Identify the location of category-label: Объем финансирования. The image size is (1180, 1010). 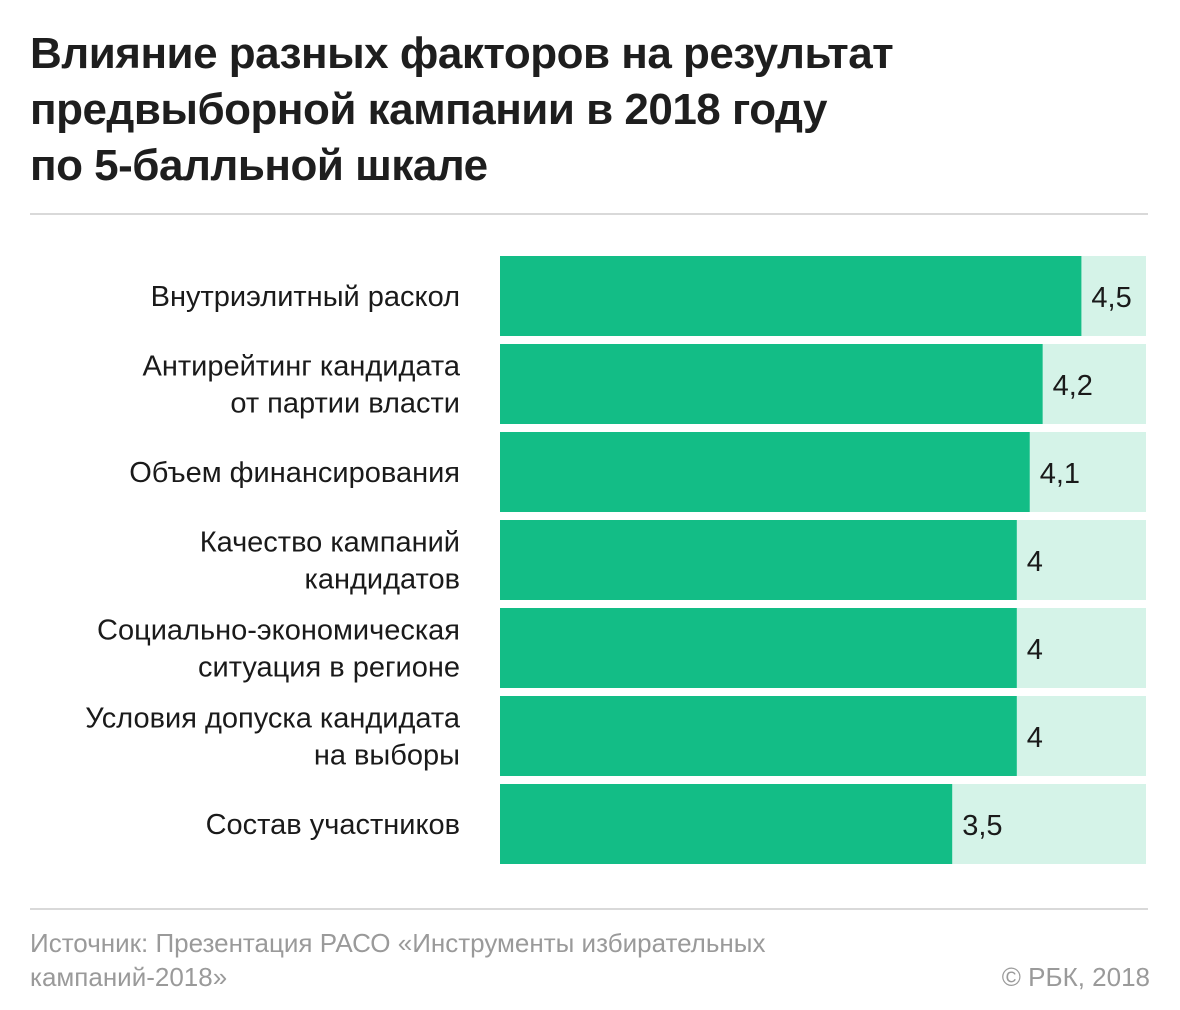
(294, 473).